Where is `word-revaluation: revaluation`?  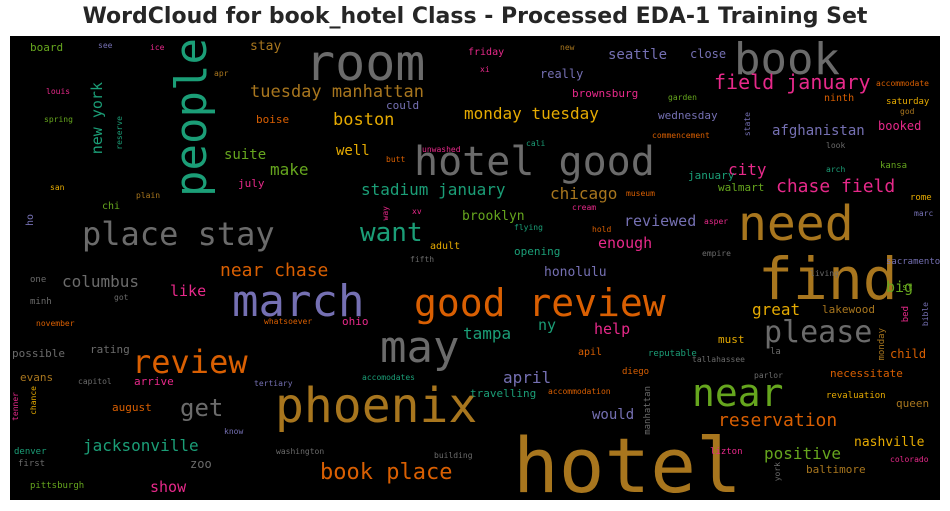
word-revaluation: revaluation is located at coordinates (856, 396).